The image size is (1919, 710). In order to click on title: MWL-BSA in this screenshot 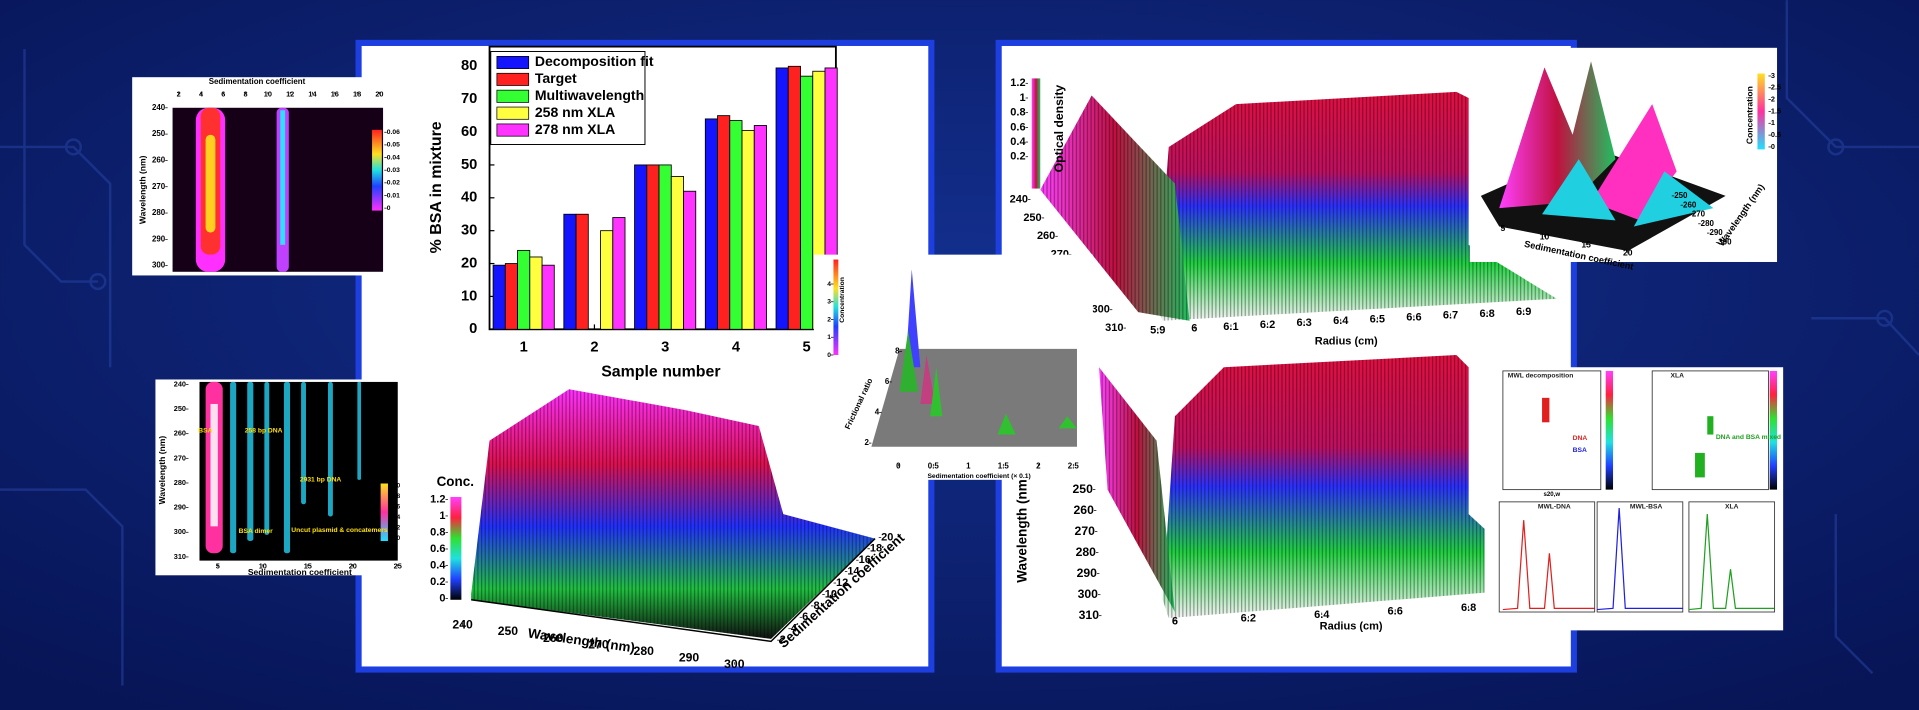, I will do `click(1646, 507)`.